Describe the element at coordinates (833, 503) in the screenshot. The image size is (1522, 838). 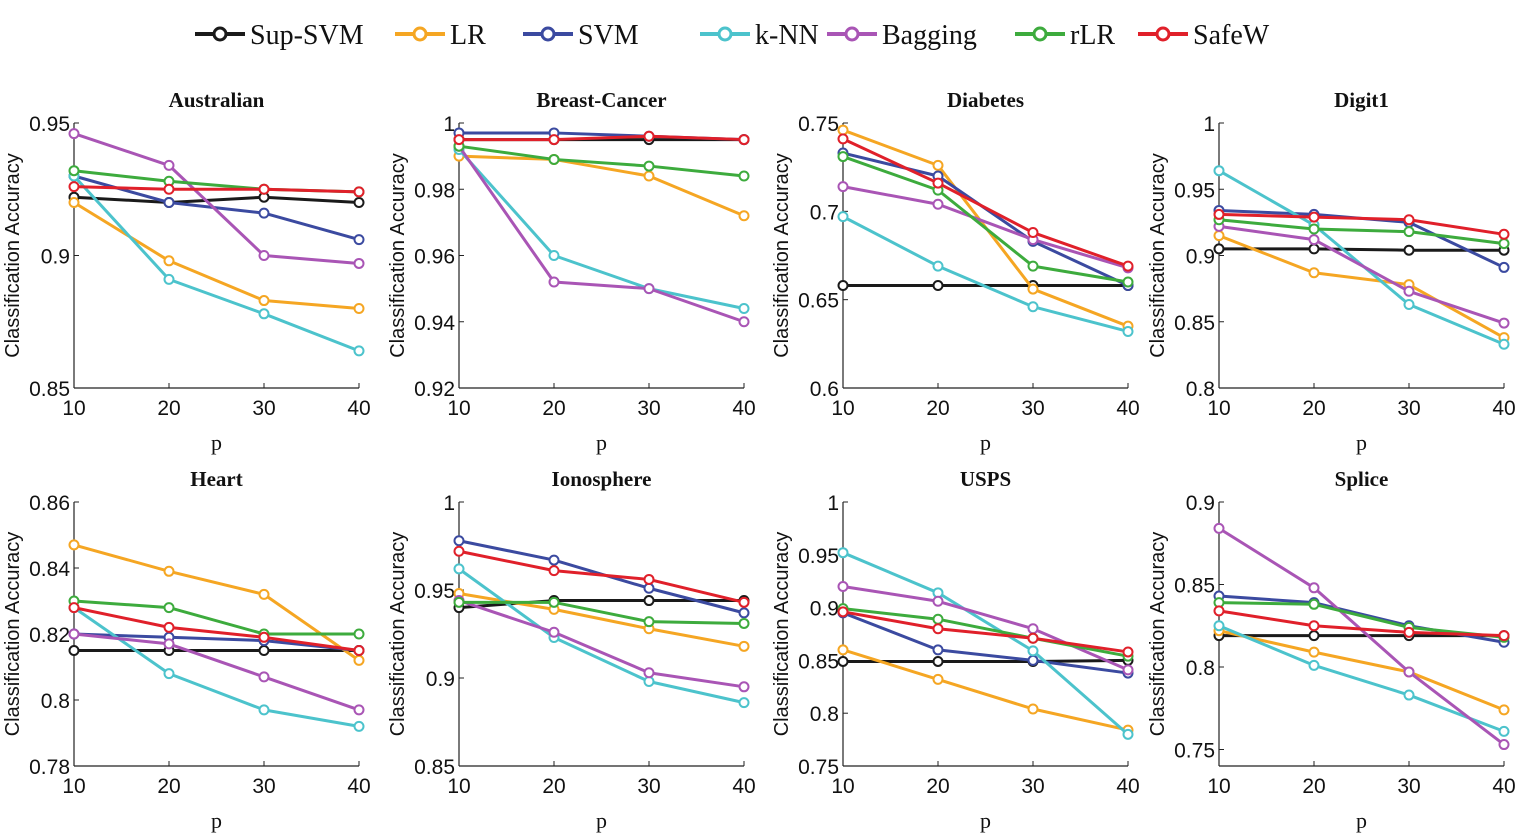
I see `y-tick-label: 1` at that location.